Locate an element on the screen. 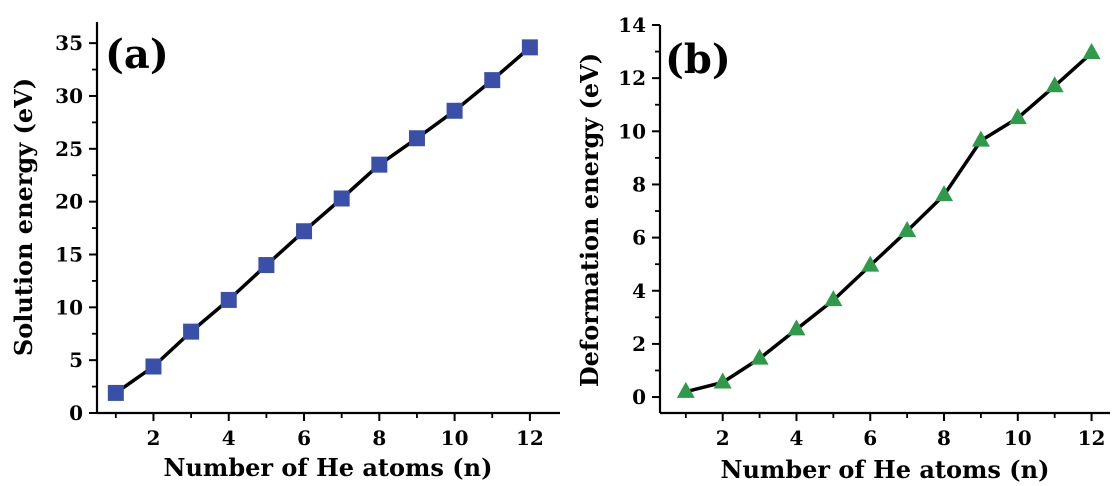 The height and width of the screenshot is (486, 1119). y-tick-label: 30 is located at coordinates (69, 96).